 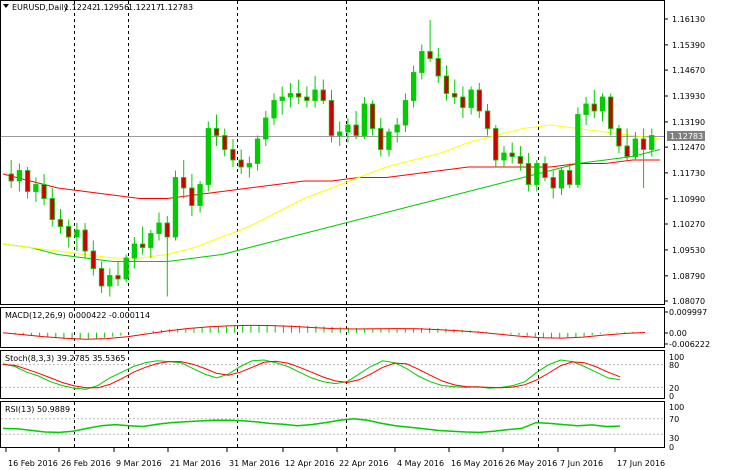 What do you see at coordinates (674, 365) in the screenshot?
I see `stoch-tick-label-1: 80` at bounding box center [674, 365].